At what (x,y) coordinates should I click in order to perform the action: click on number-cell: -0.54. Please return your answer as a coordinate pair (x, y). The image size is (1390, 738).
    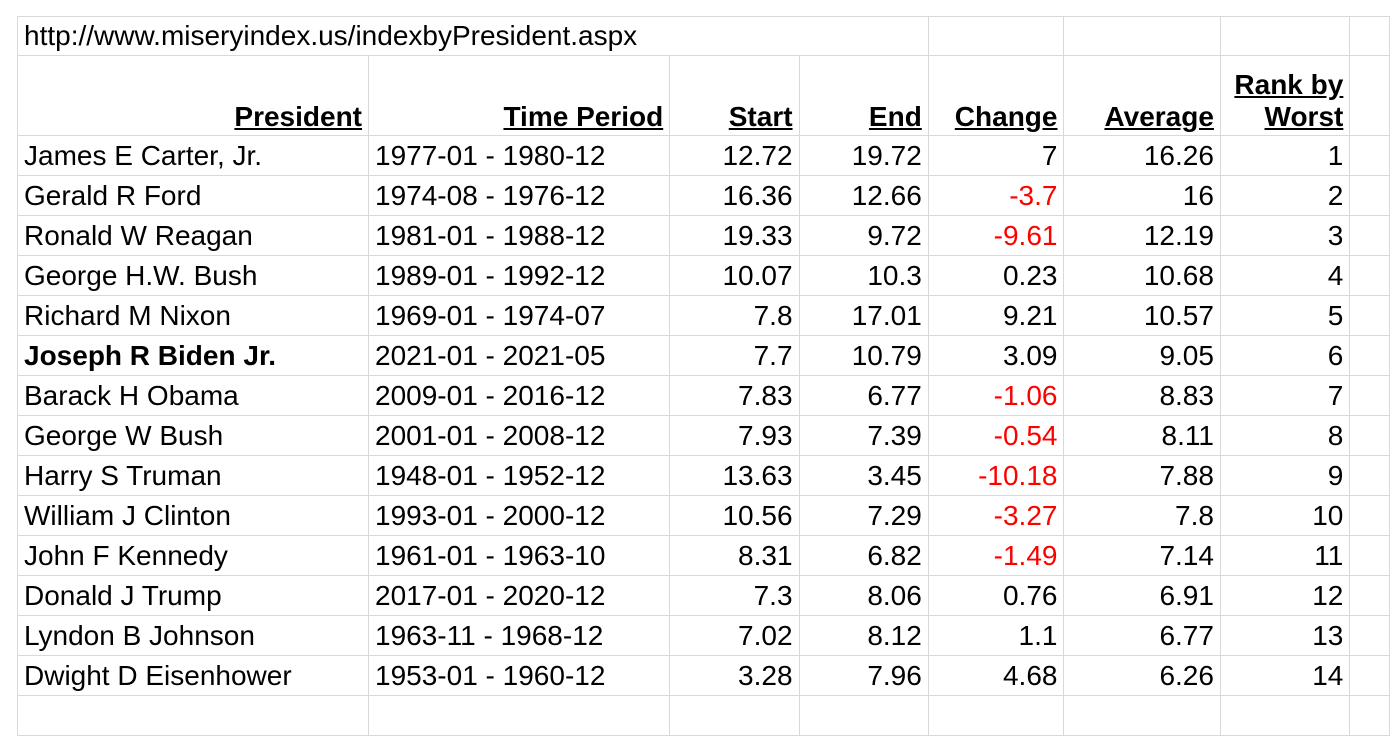
    Looking at the image, I should click on (996, 435).